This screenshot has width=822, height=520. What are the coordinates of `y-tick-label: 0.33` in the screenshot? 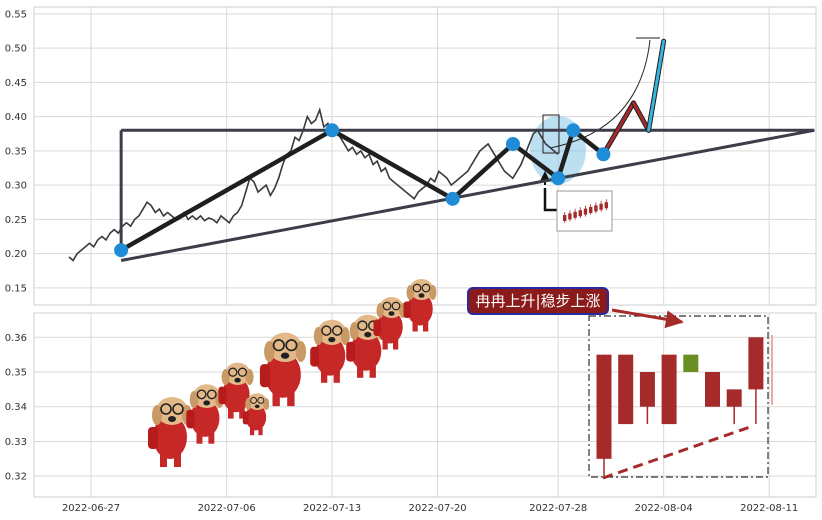 It's located at (16, 442).